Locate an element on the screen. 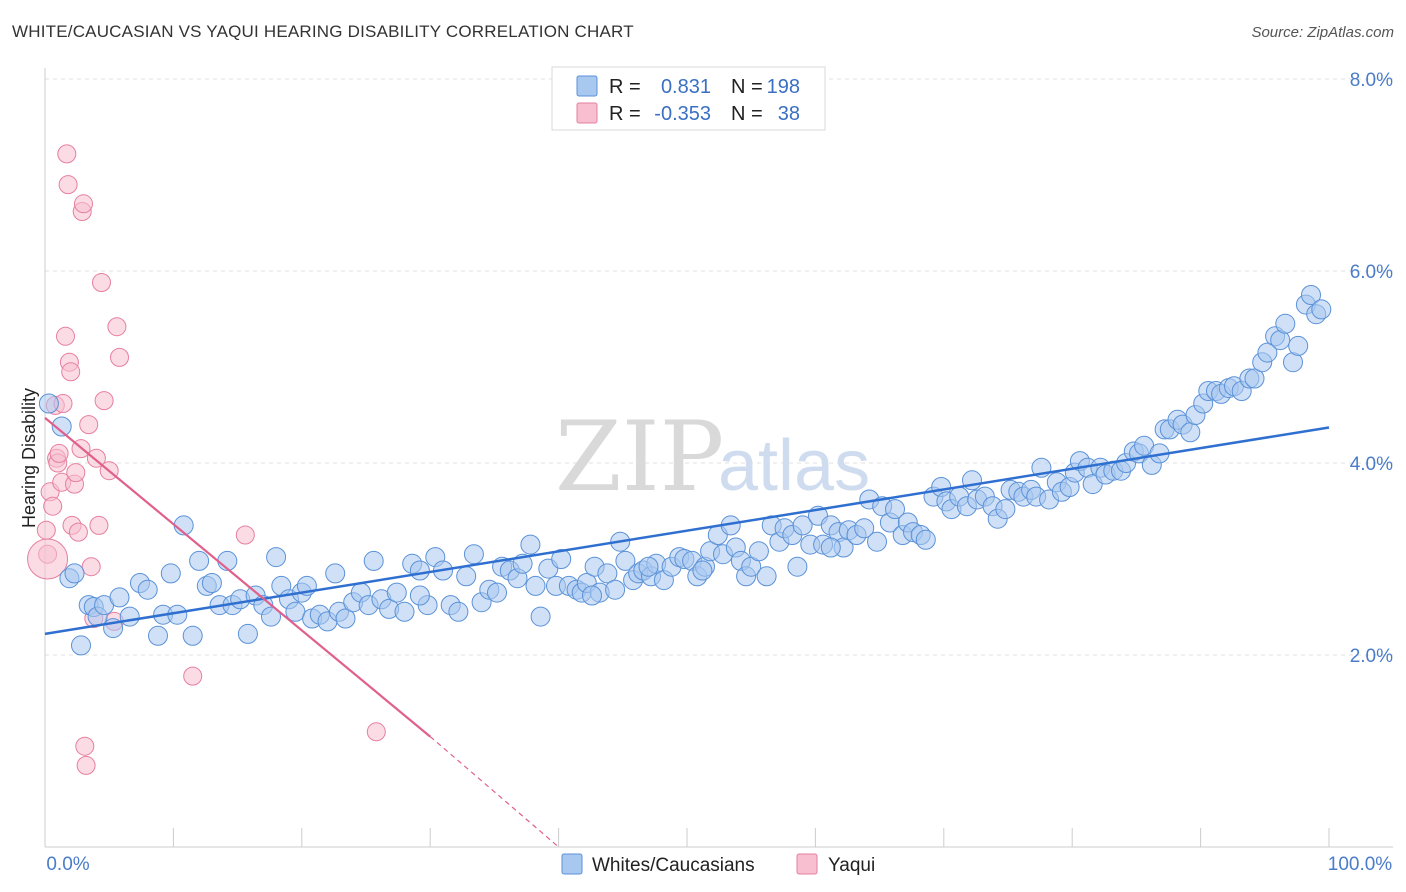  legend-n-label-2: N = is located at coordinates (747, 114).